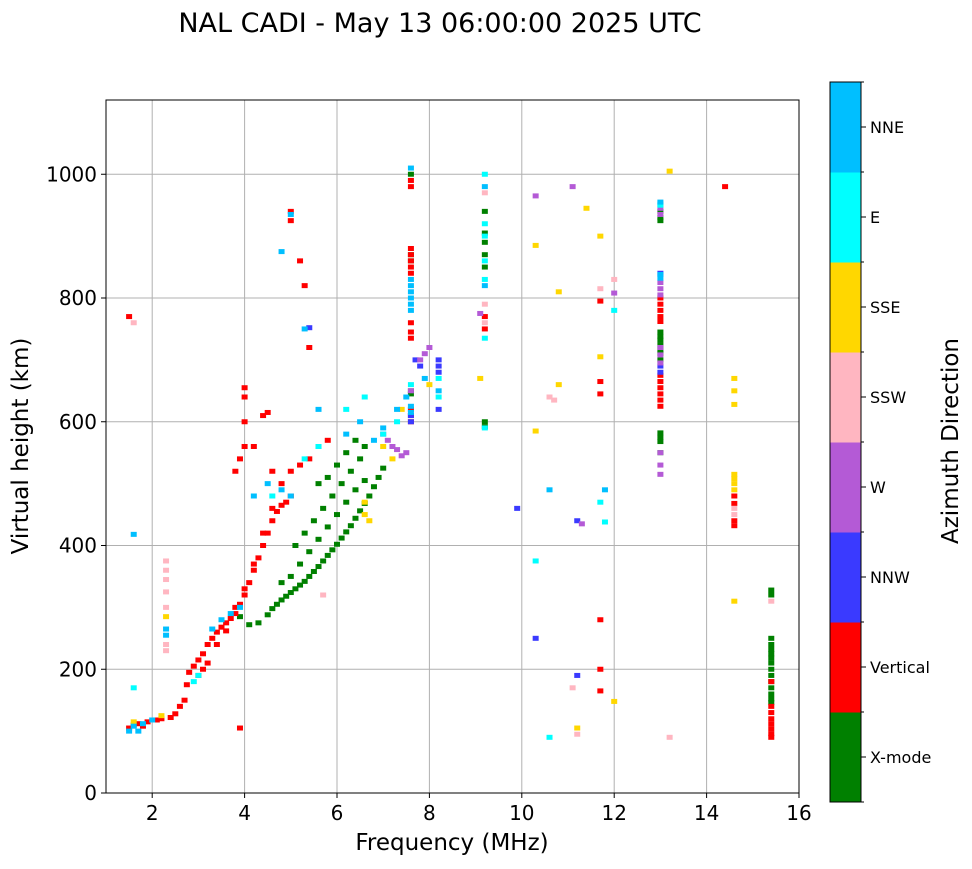  What do you see at coordinates (900, 757) in the screenshot?
I see `colorbar-label-x-mode: X-mode` at bounding box center [900, 757].